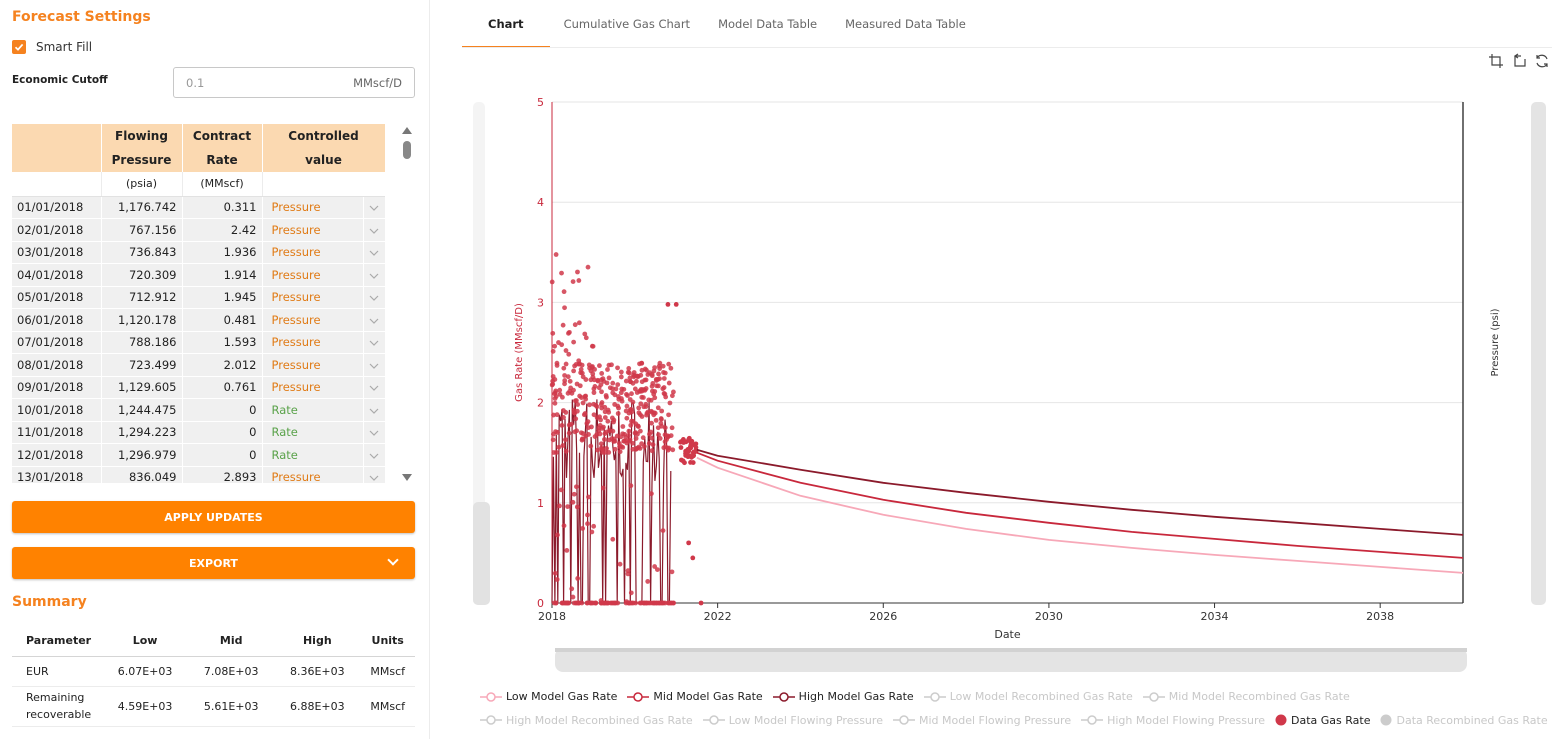  I want to click on scroll-thumb, so click(407, 150).